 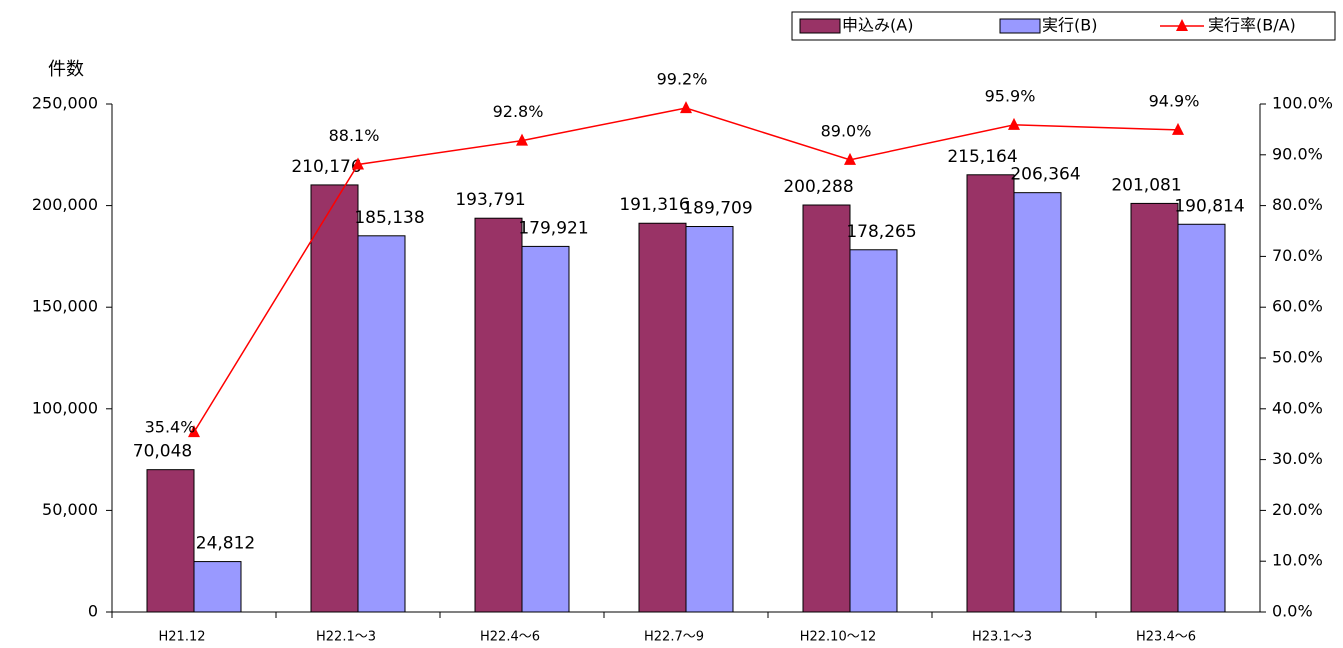 I want to click on x-tick-label: H23.4～6, so click(x=1166, y=637).